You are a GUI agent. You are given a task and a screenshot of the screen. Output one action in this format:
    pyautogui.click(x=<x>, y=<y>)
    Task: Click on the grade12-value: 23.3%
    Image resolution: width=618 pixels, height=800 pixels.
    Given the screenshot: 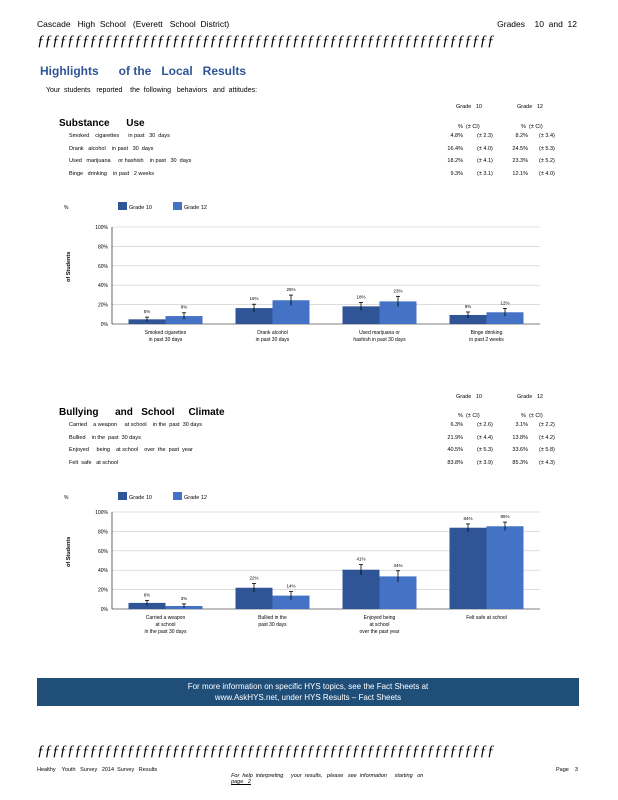 What is the action you would take?
    pyautogui.click(x=520, y=161)
    